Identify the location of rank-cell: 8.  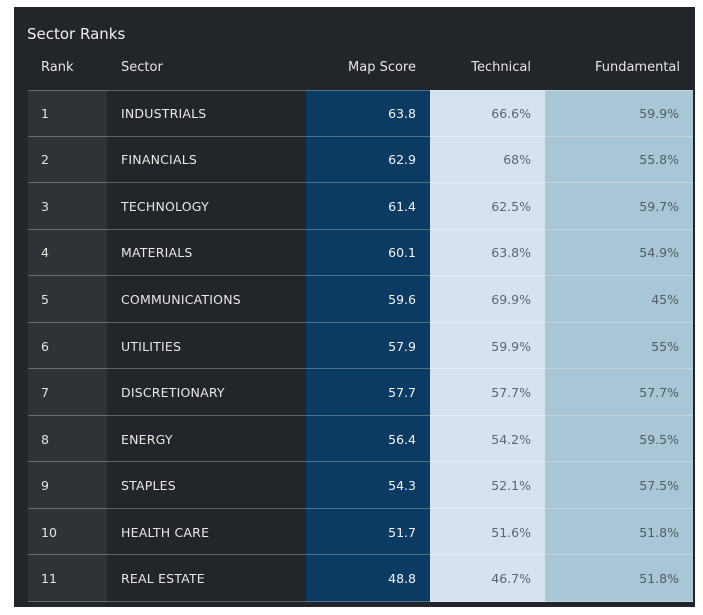
(67, 439).